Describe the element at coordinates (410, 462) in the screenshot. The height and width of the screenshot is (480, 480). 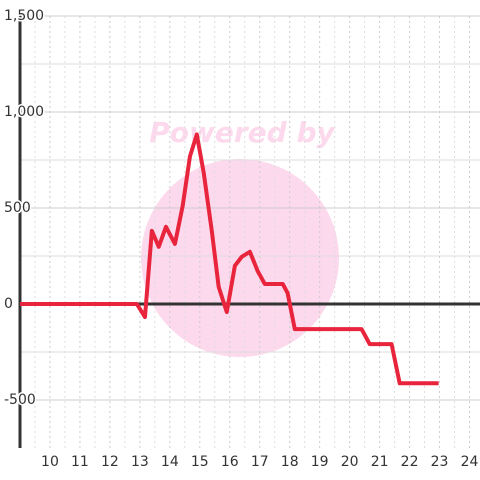
I see `x-tick-label: 22` at that location.